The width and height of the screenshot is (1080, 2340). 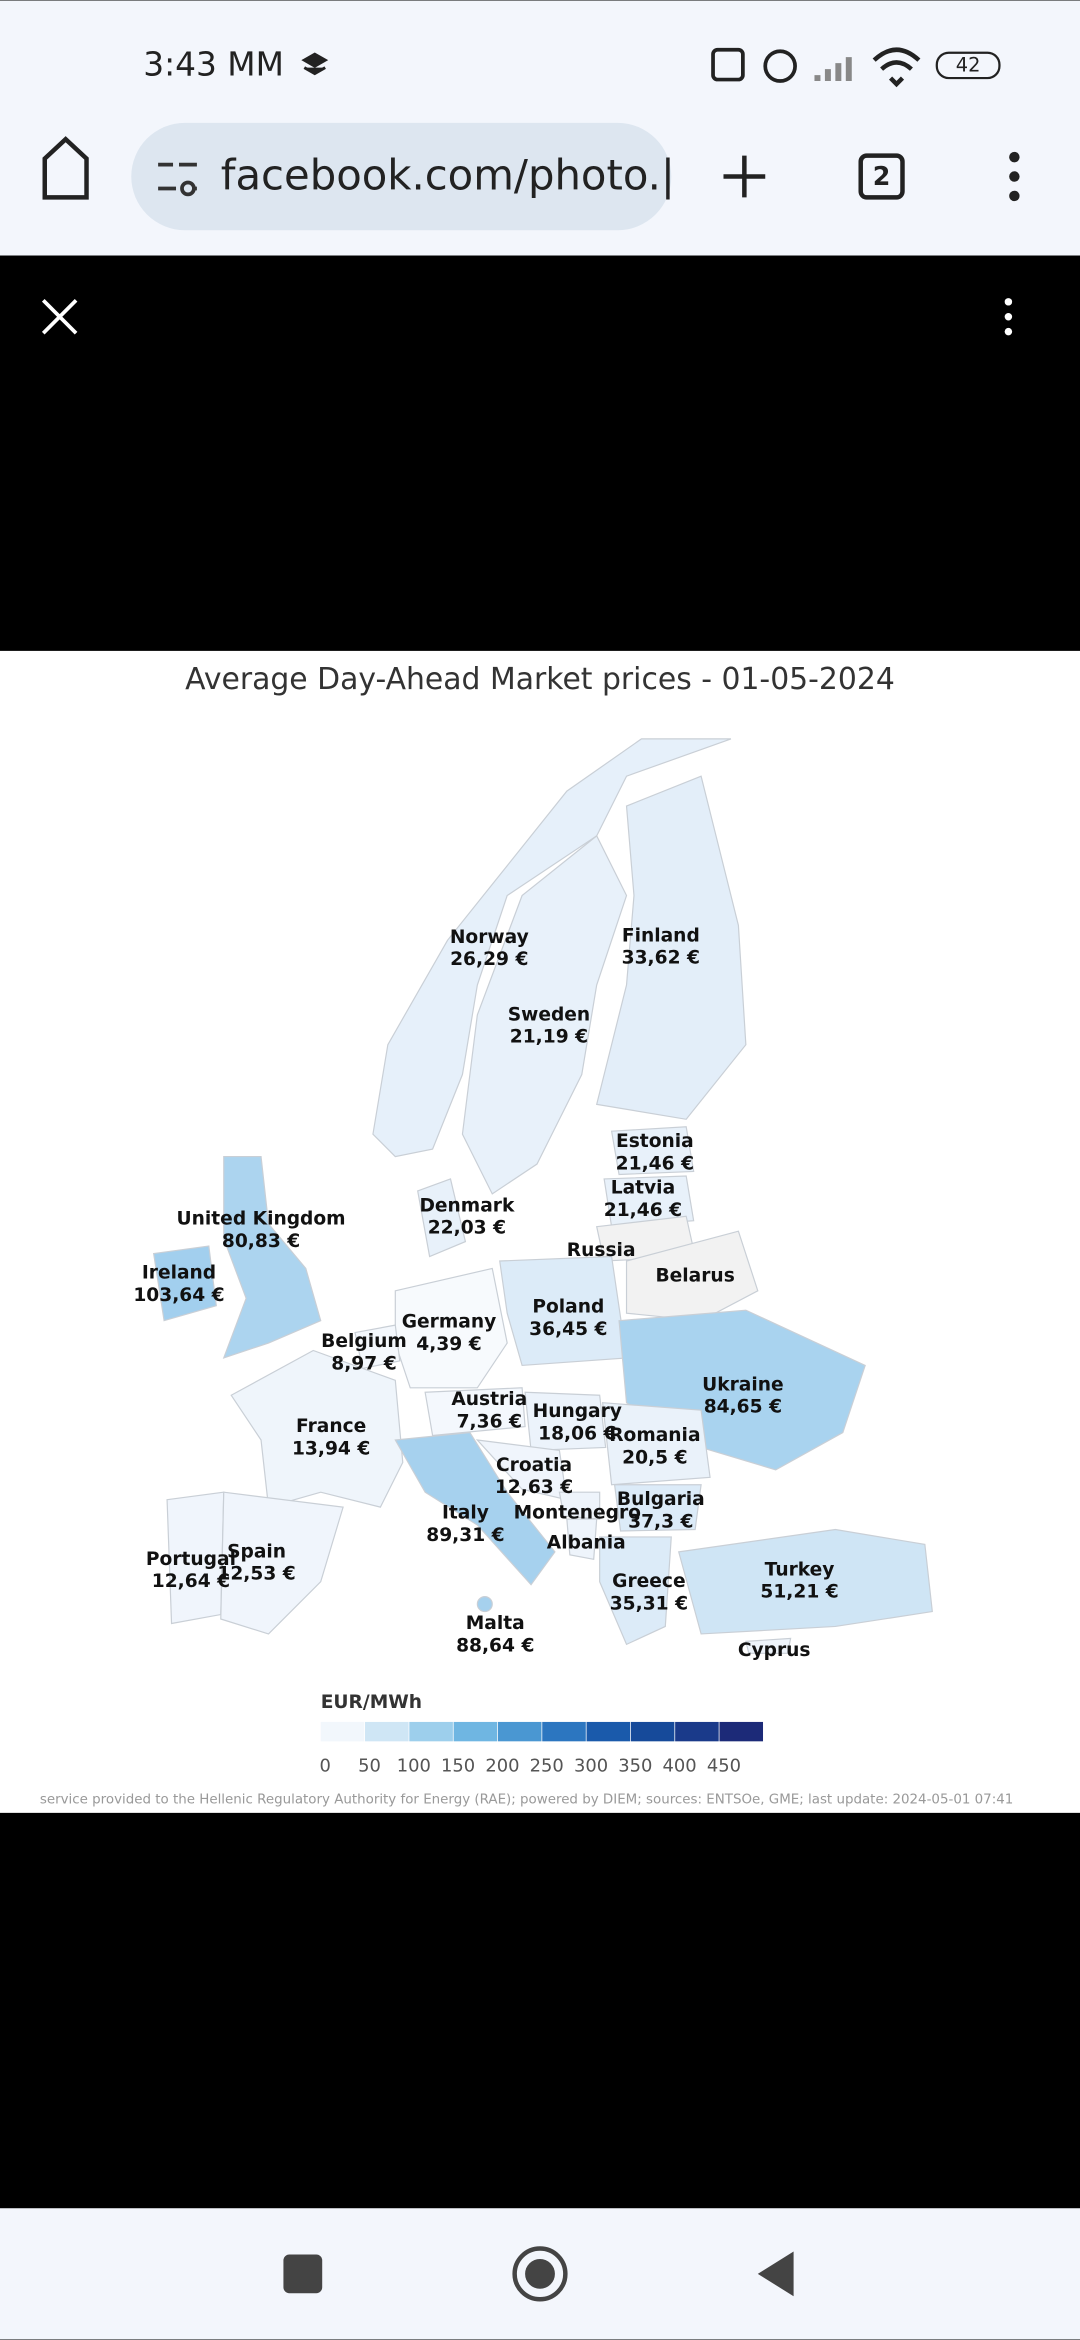 What do you see at coordinates (833, 69) in the screenshot?
I see `signal-icon` at bounding box center [833, 69].